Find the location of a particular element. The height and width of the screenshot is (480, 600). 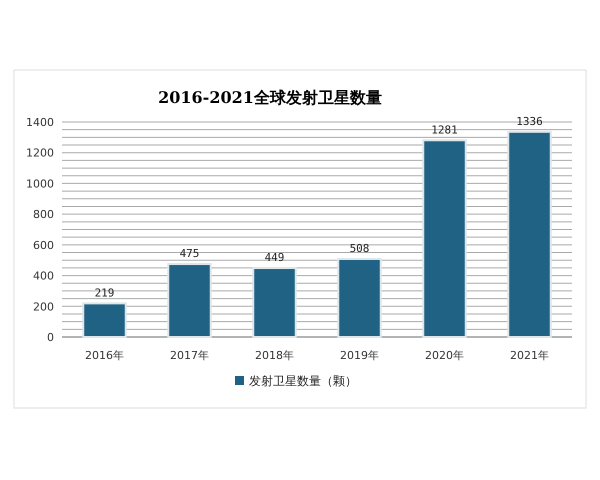

y-tick-label: 1400 is located at coordinates (40, 122).